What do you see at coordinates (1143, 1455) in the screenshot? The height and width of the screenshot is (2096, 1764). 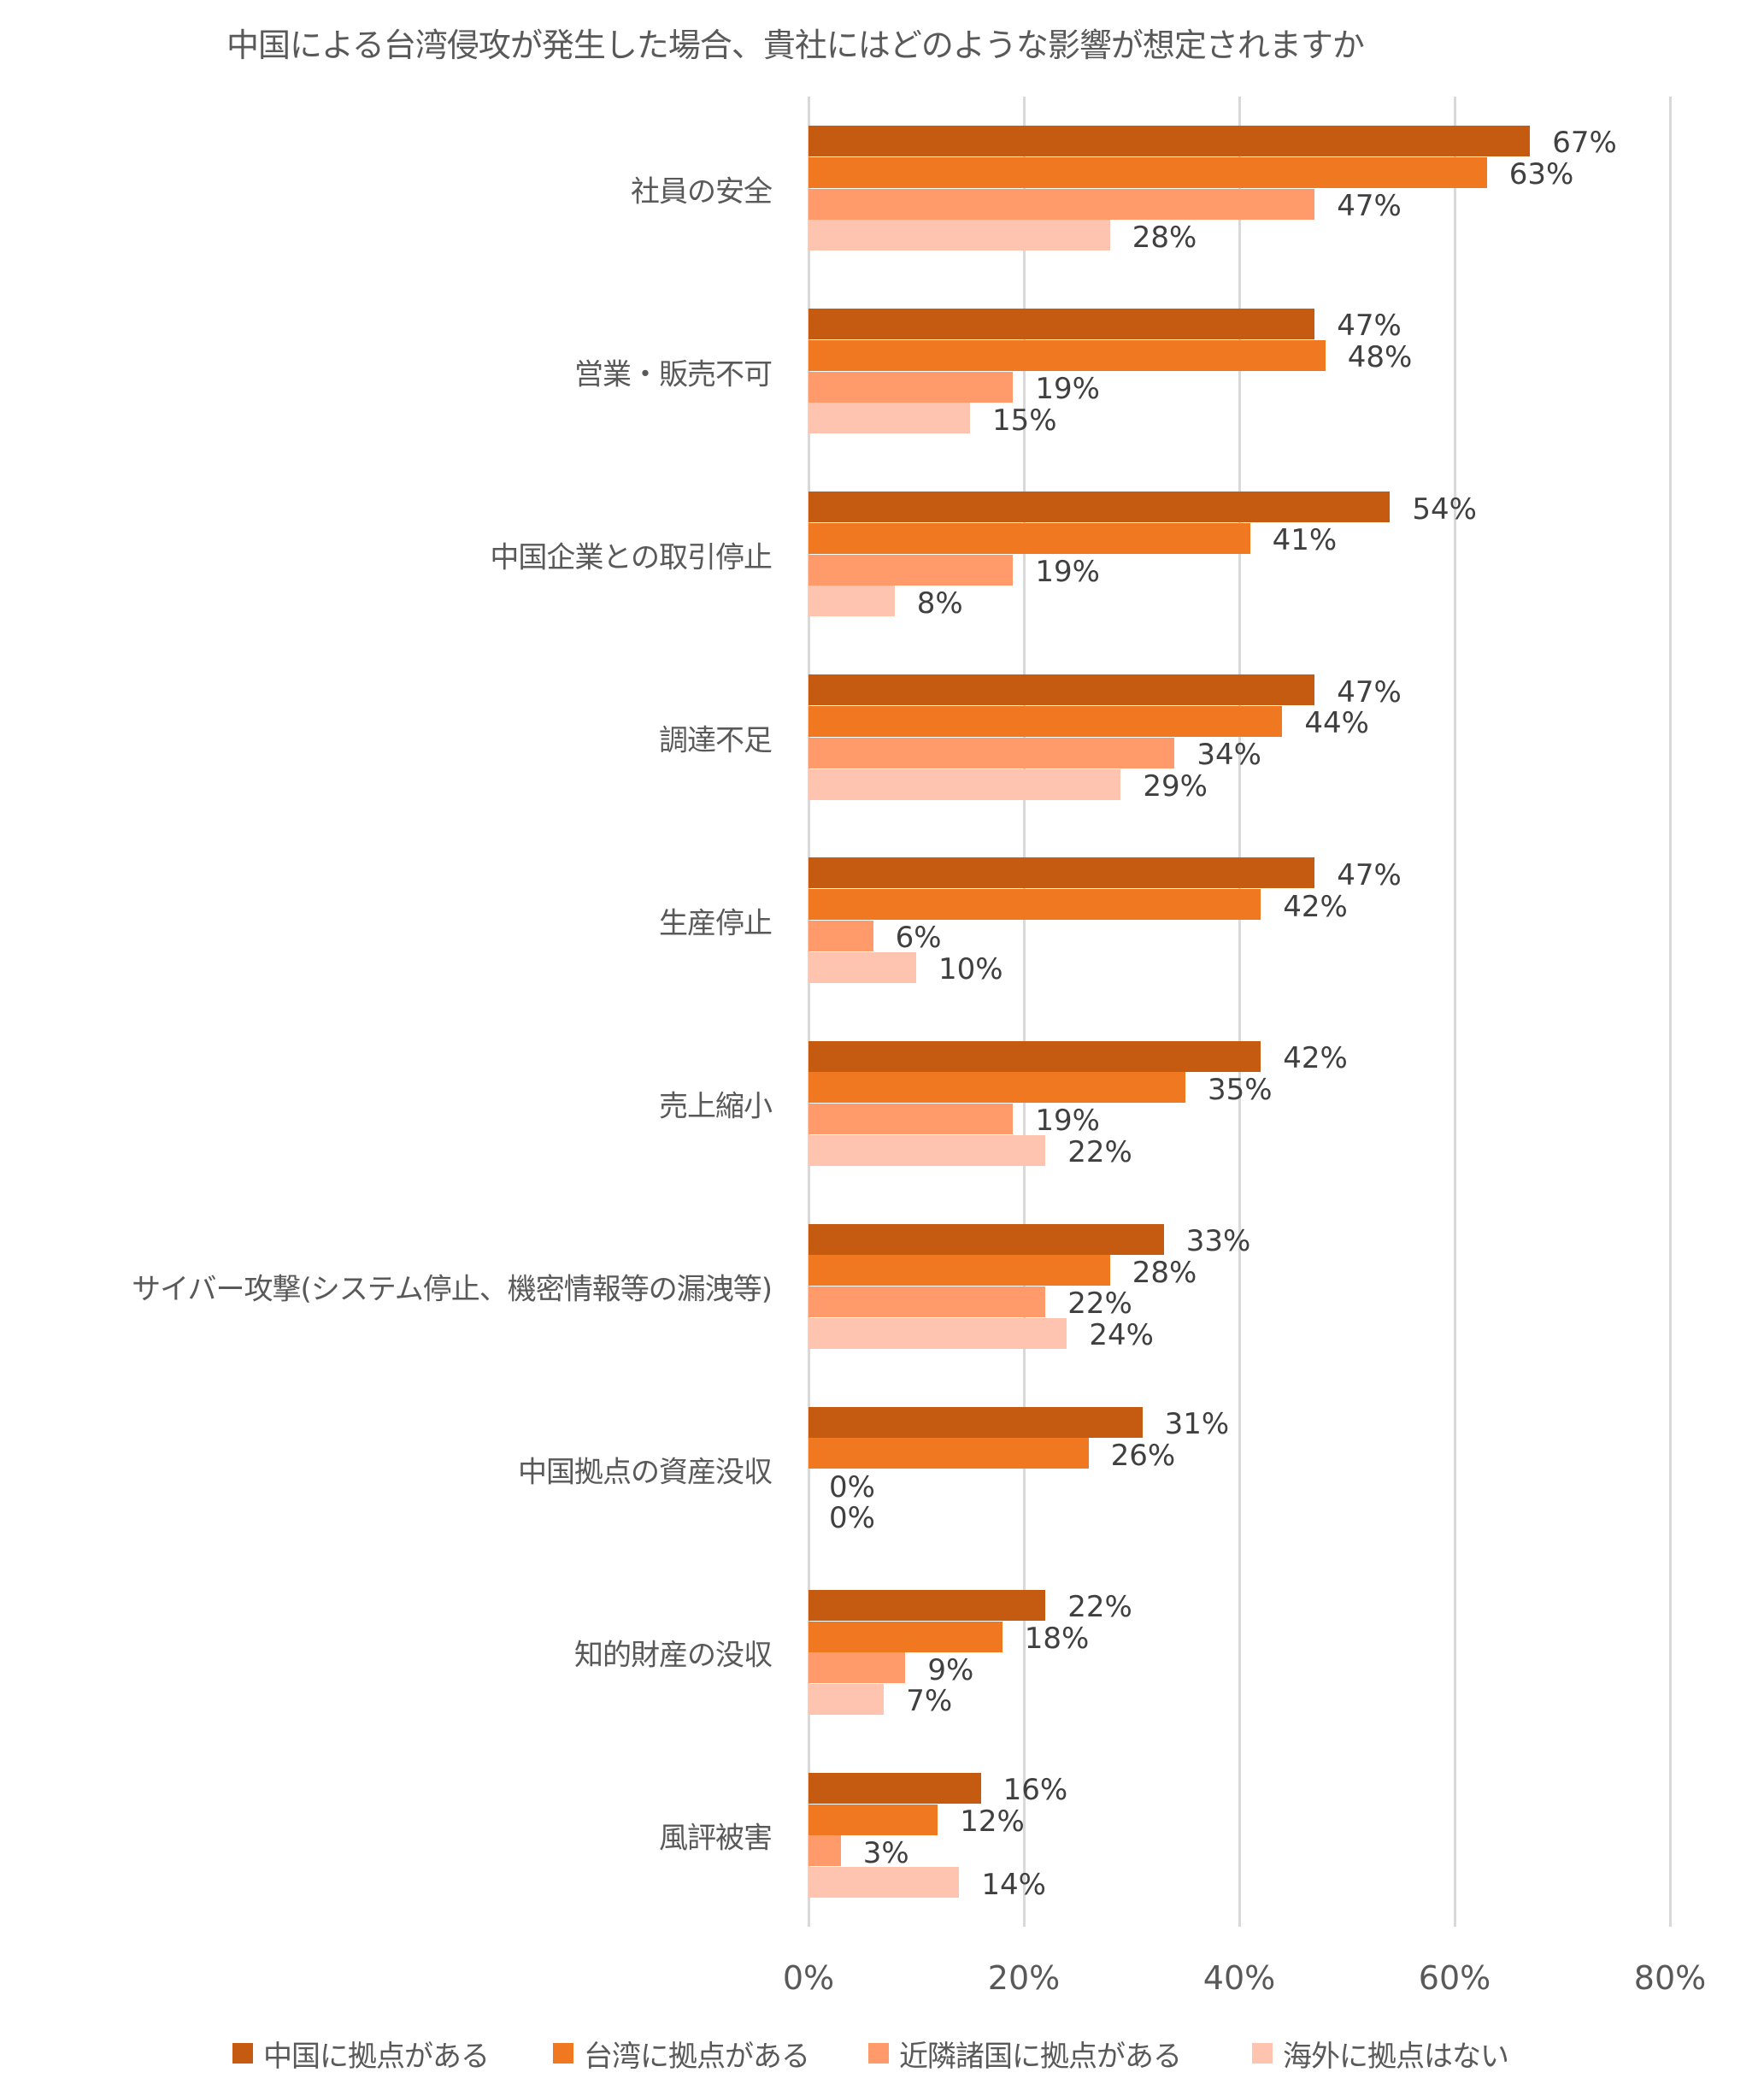 I see `data-label: 26%` at bounding box center [1143, 1455].